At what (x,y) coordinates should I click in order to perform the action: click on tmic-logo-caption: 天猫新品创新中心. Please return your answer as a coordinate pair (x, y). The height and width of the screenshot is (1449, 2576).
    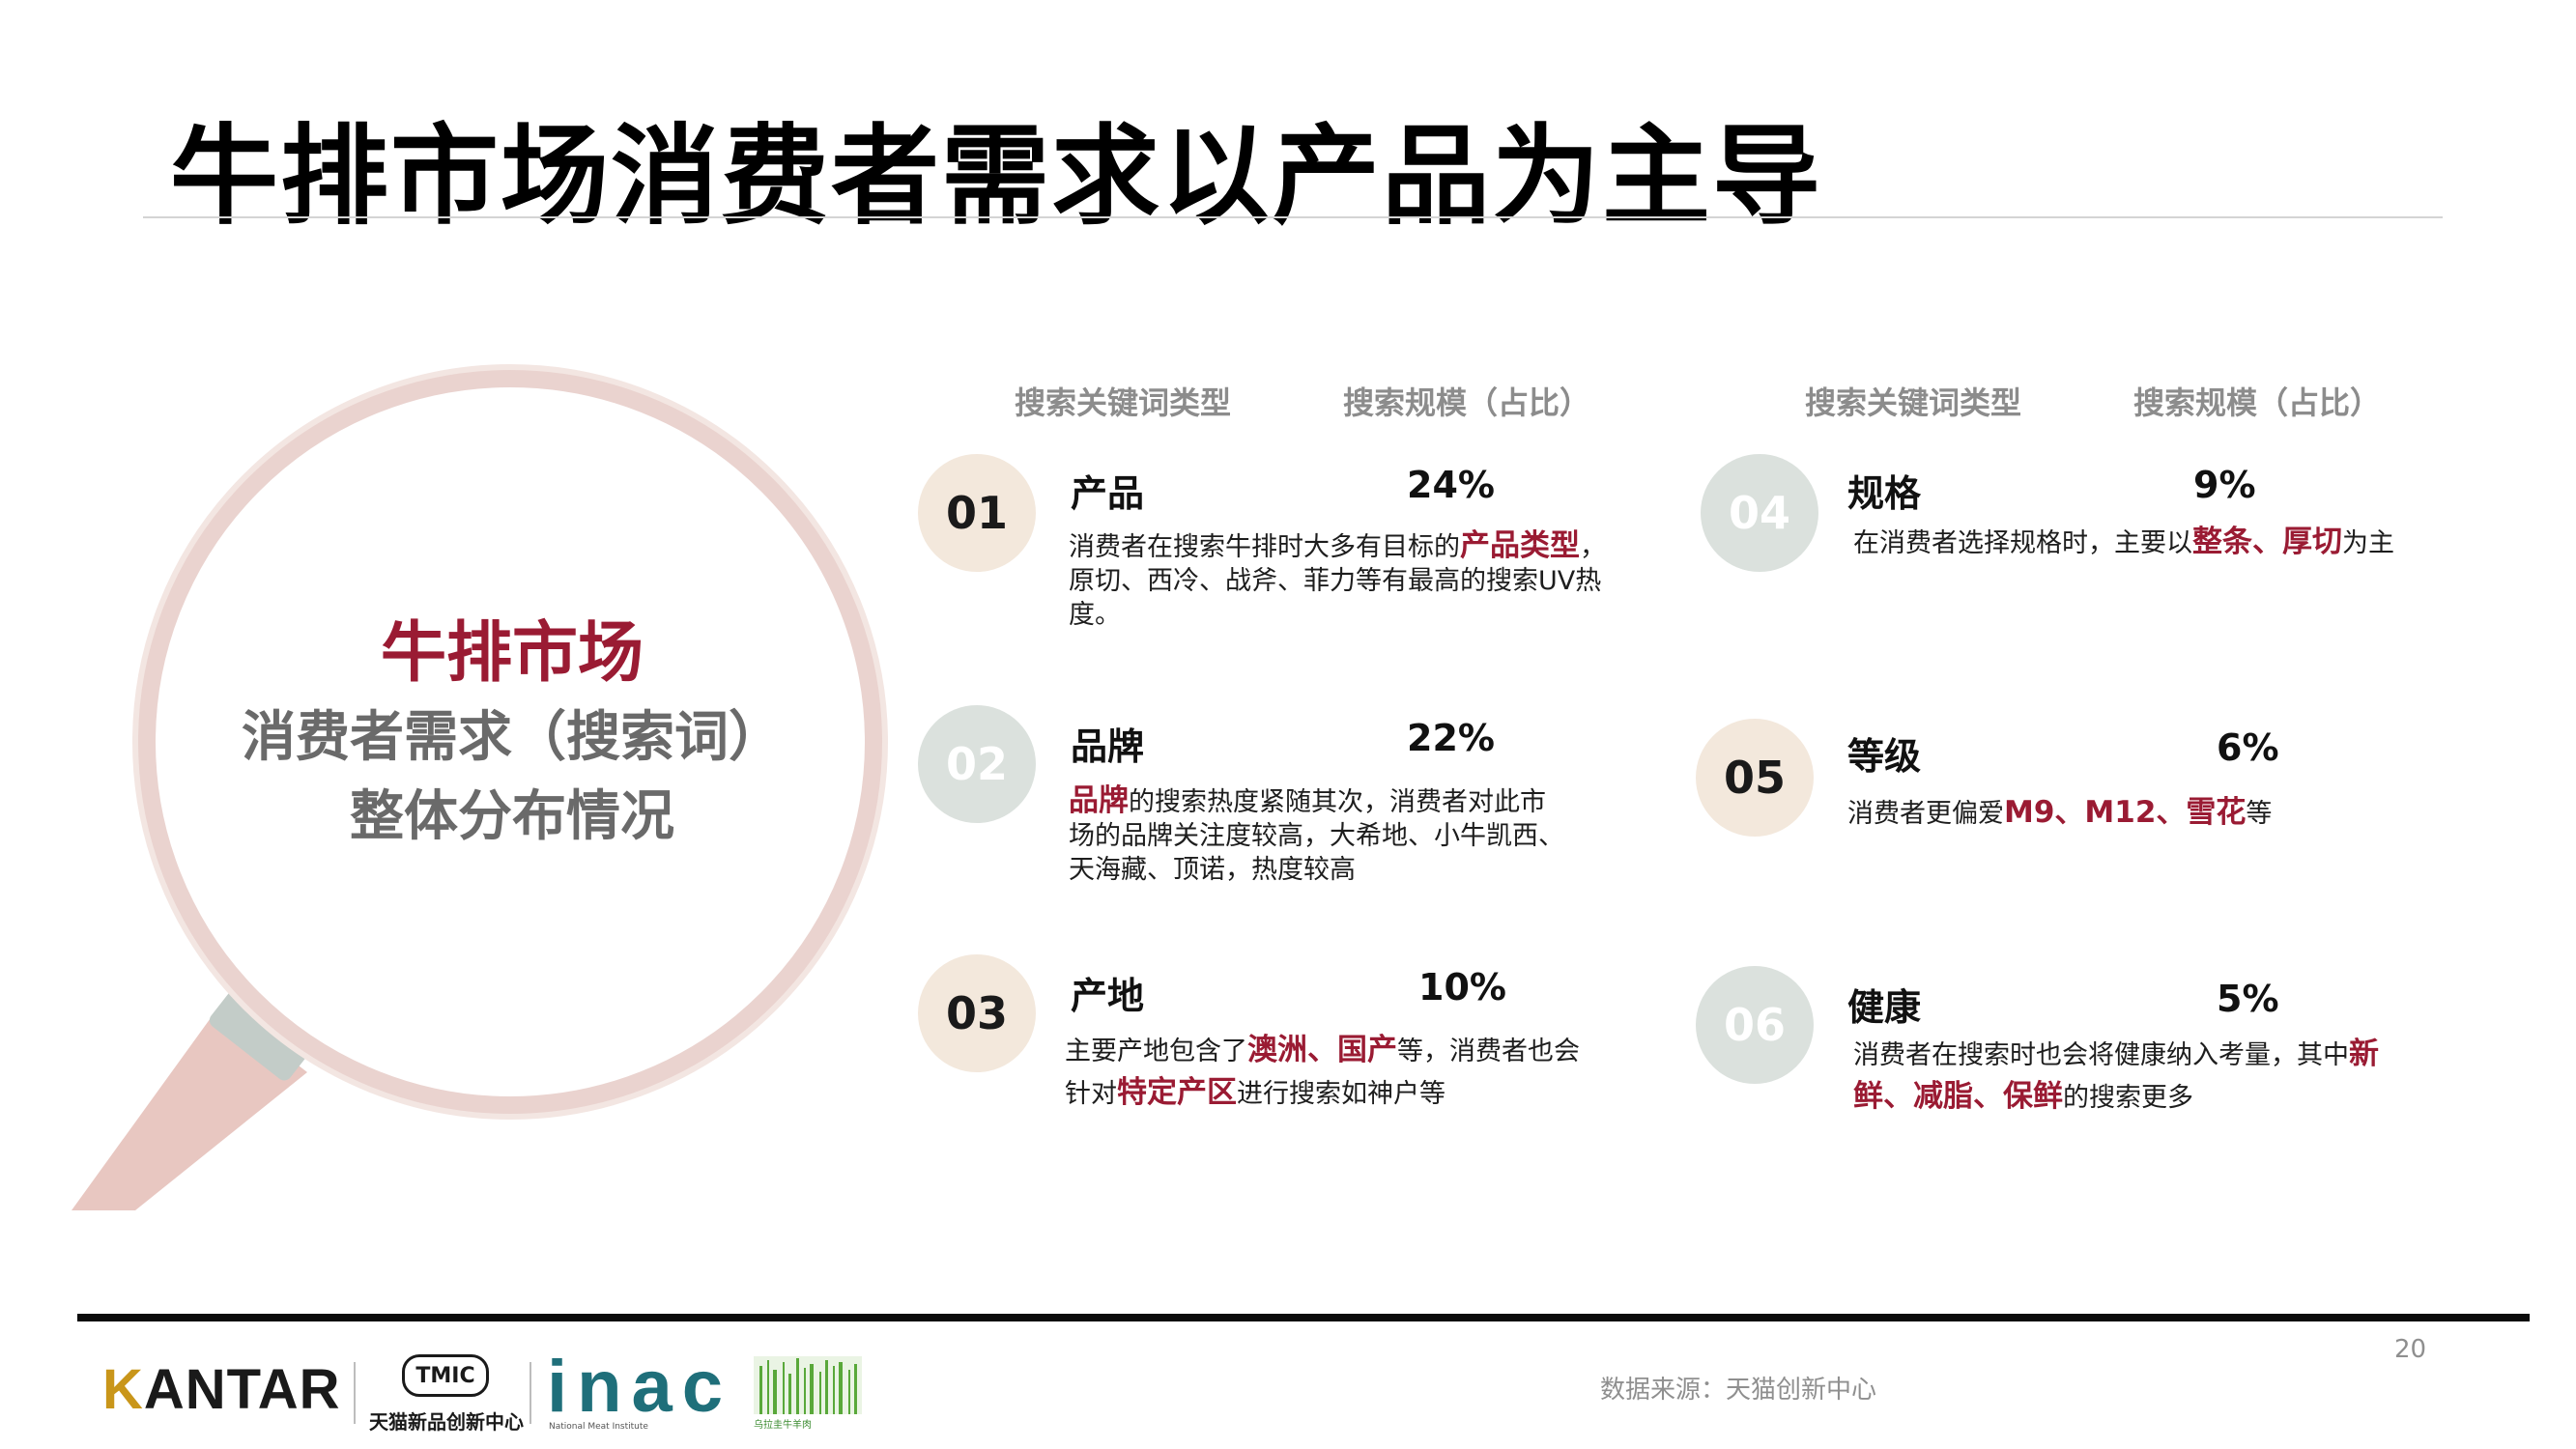
    Looking at the image, I should click on (447, 1422).